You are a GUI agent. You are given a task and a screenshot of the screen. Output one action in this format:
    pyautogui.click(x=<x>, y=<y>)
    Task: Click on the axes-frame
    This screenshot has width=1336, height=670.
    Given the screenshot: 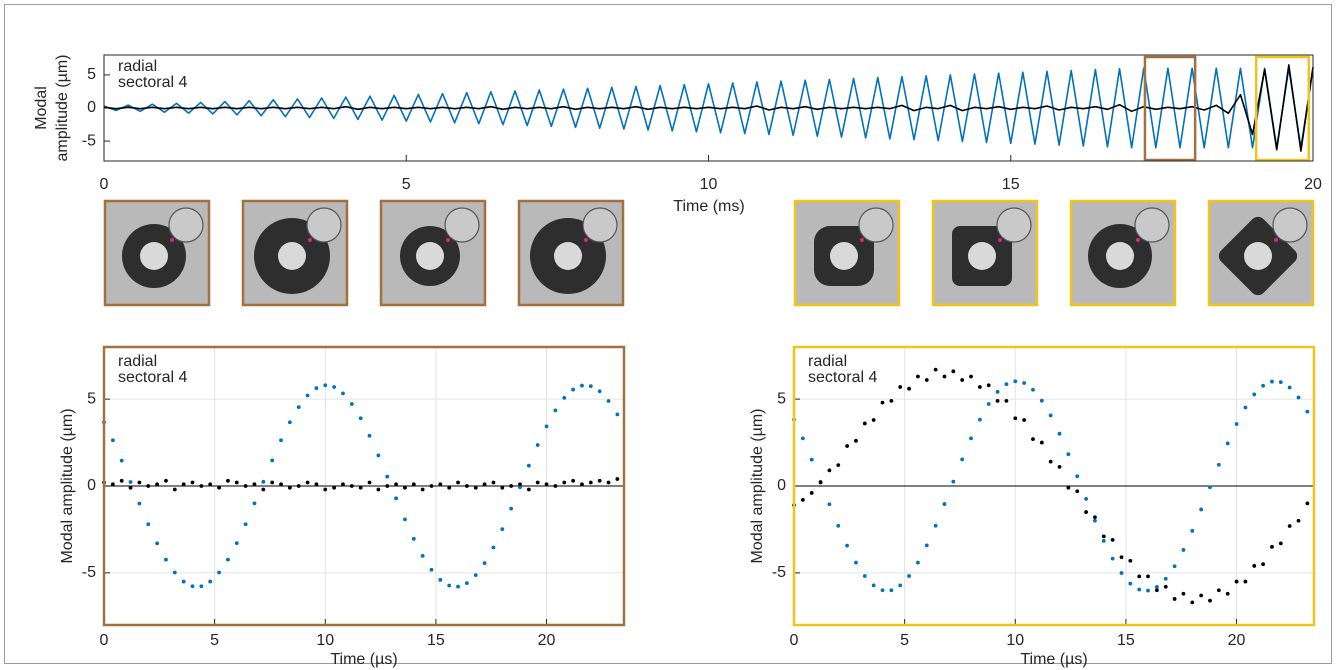 What is the action you would take?
    pyautogui.click(x=708, y=108)
    